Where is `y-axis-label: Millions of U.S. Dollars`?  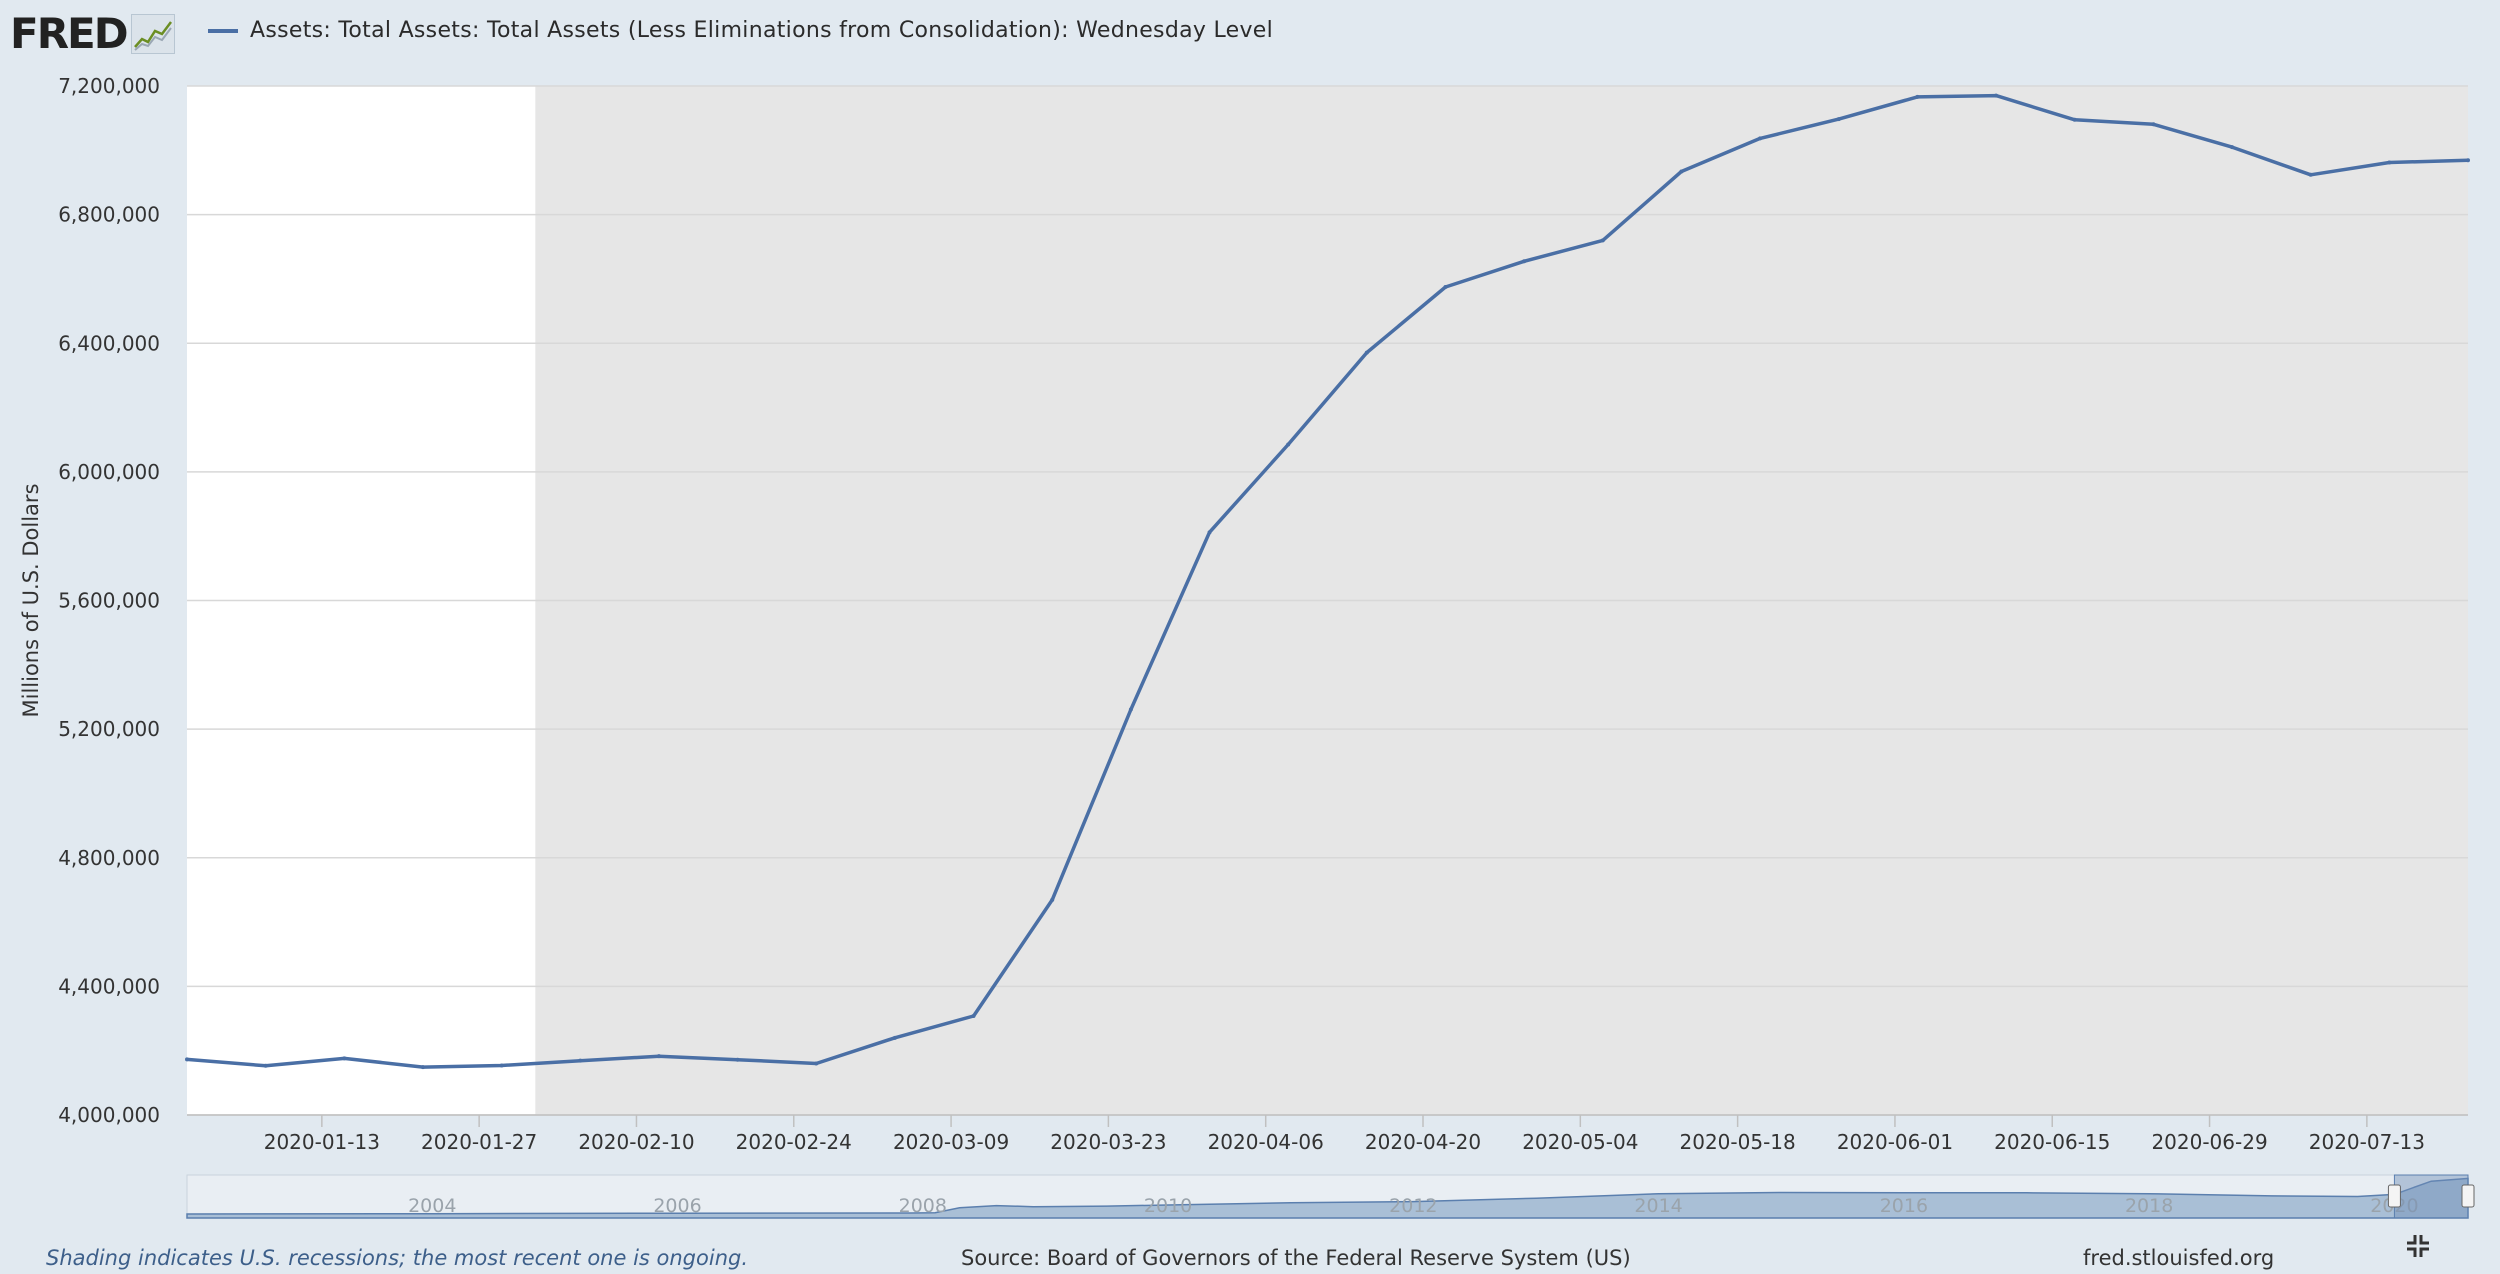
y-axis-label: Millions of U.S. Dollars is located at coordinates (31, 600).